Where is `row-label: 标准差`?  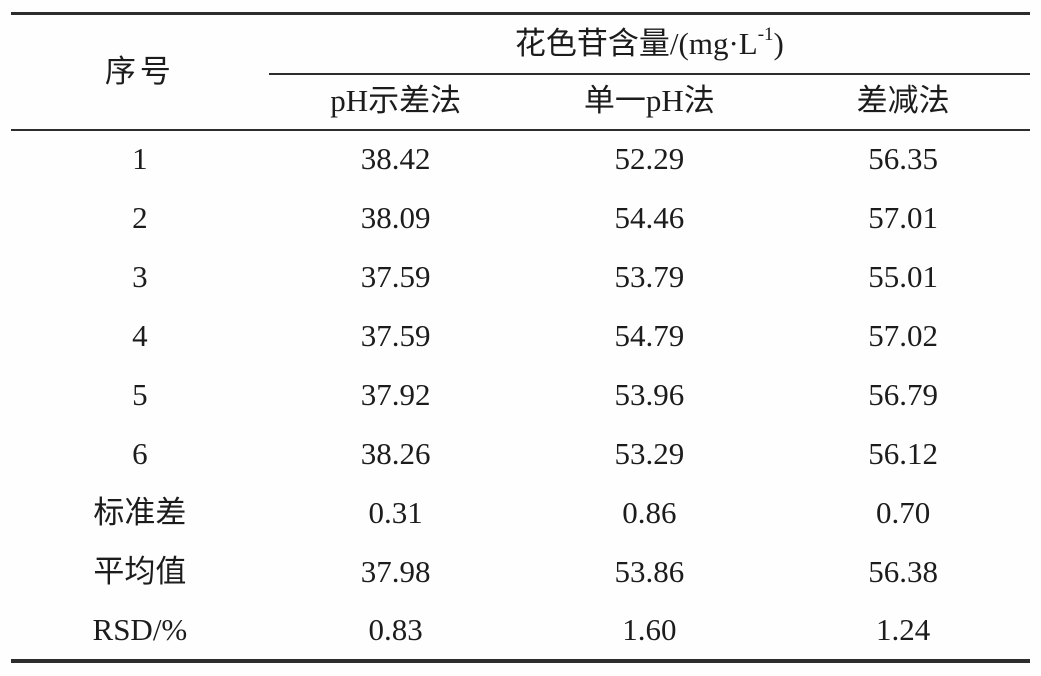
row-label: 标准差 is located at coordinates (140, 512).